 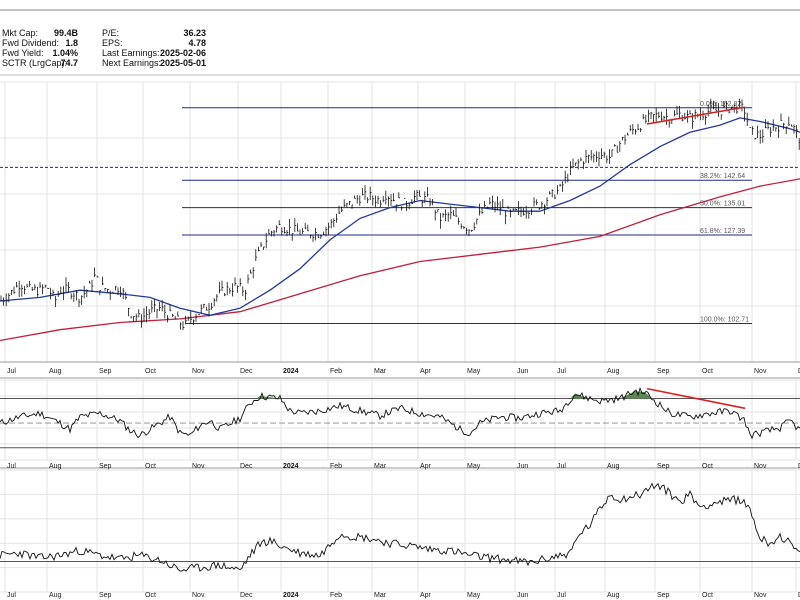 What do you see at coordinates (400, 413) in the screenshot?
I see `rsi-line` at bounding box center [400, 413].